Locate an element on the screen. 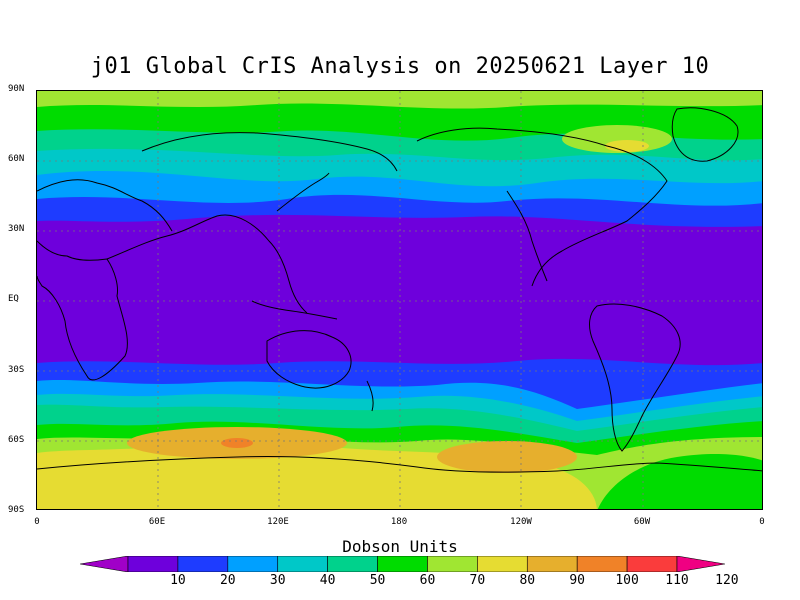 The width and height of the screenshot is (800, 600). lat-label-60s: 60S is located at coordinates (16, 440).